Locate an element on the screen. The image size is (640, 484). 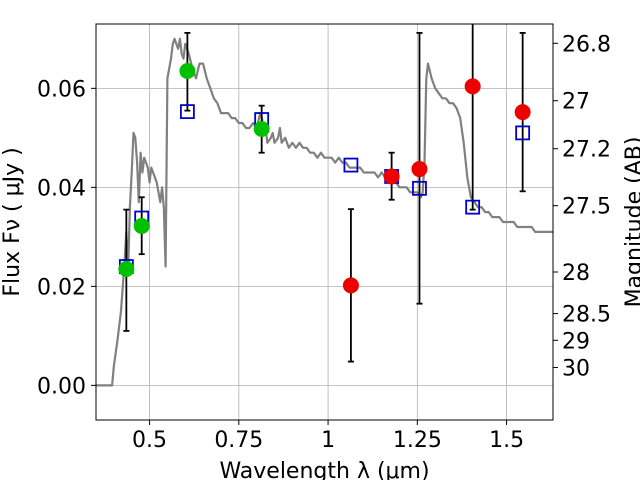
x-tick-label: 1.25 is located at coordinates (417, 440).